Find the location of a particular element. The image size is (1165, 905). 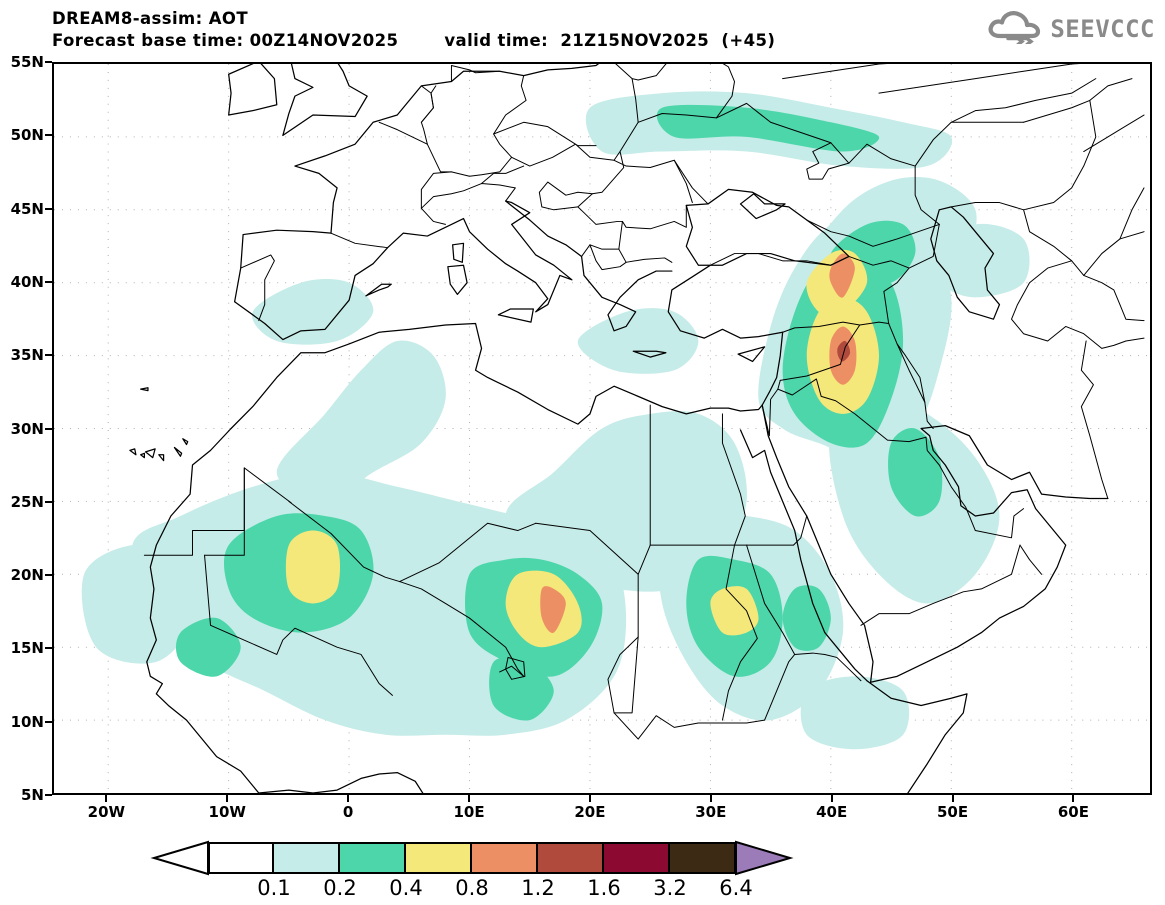

forecast-base-time: Forecast base time: 00Z14NOV2025 is located at coordinates (225, 40).